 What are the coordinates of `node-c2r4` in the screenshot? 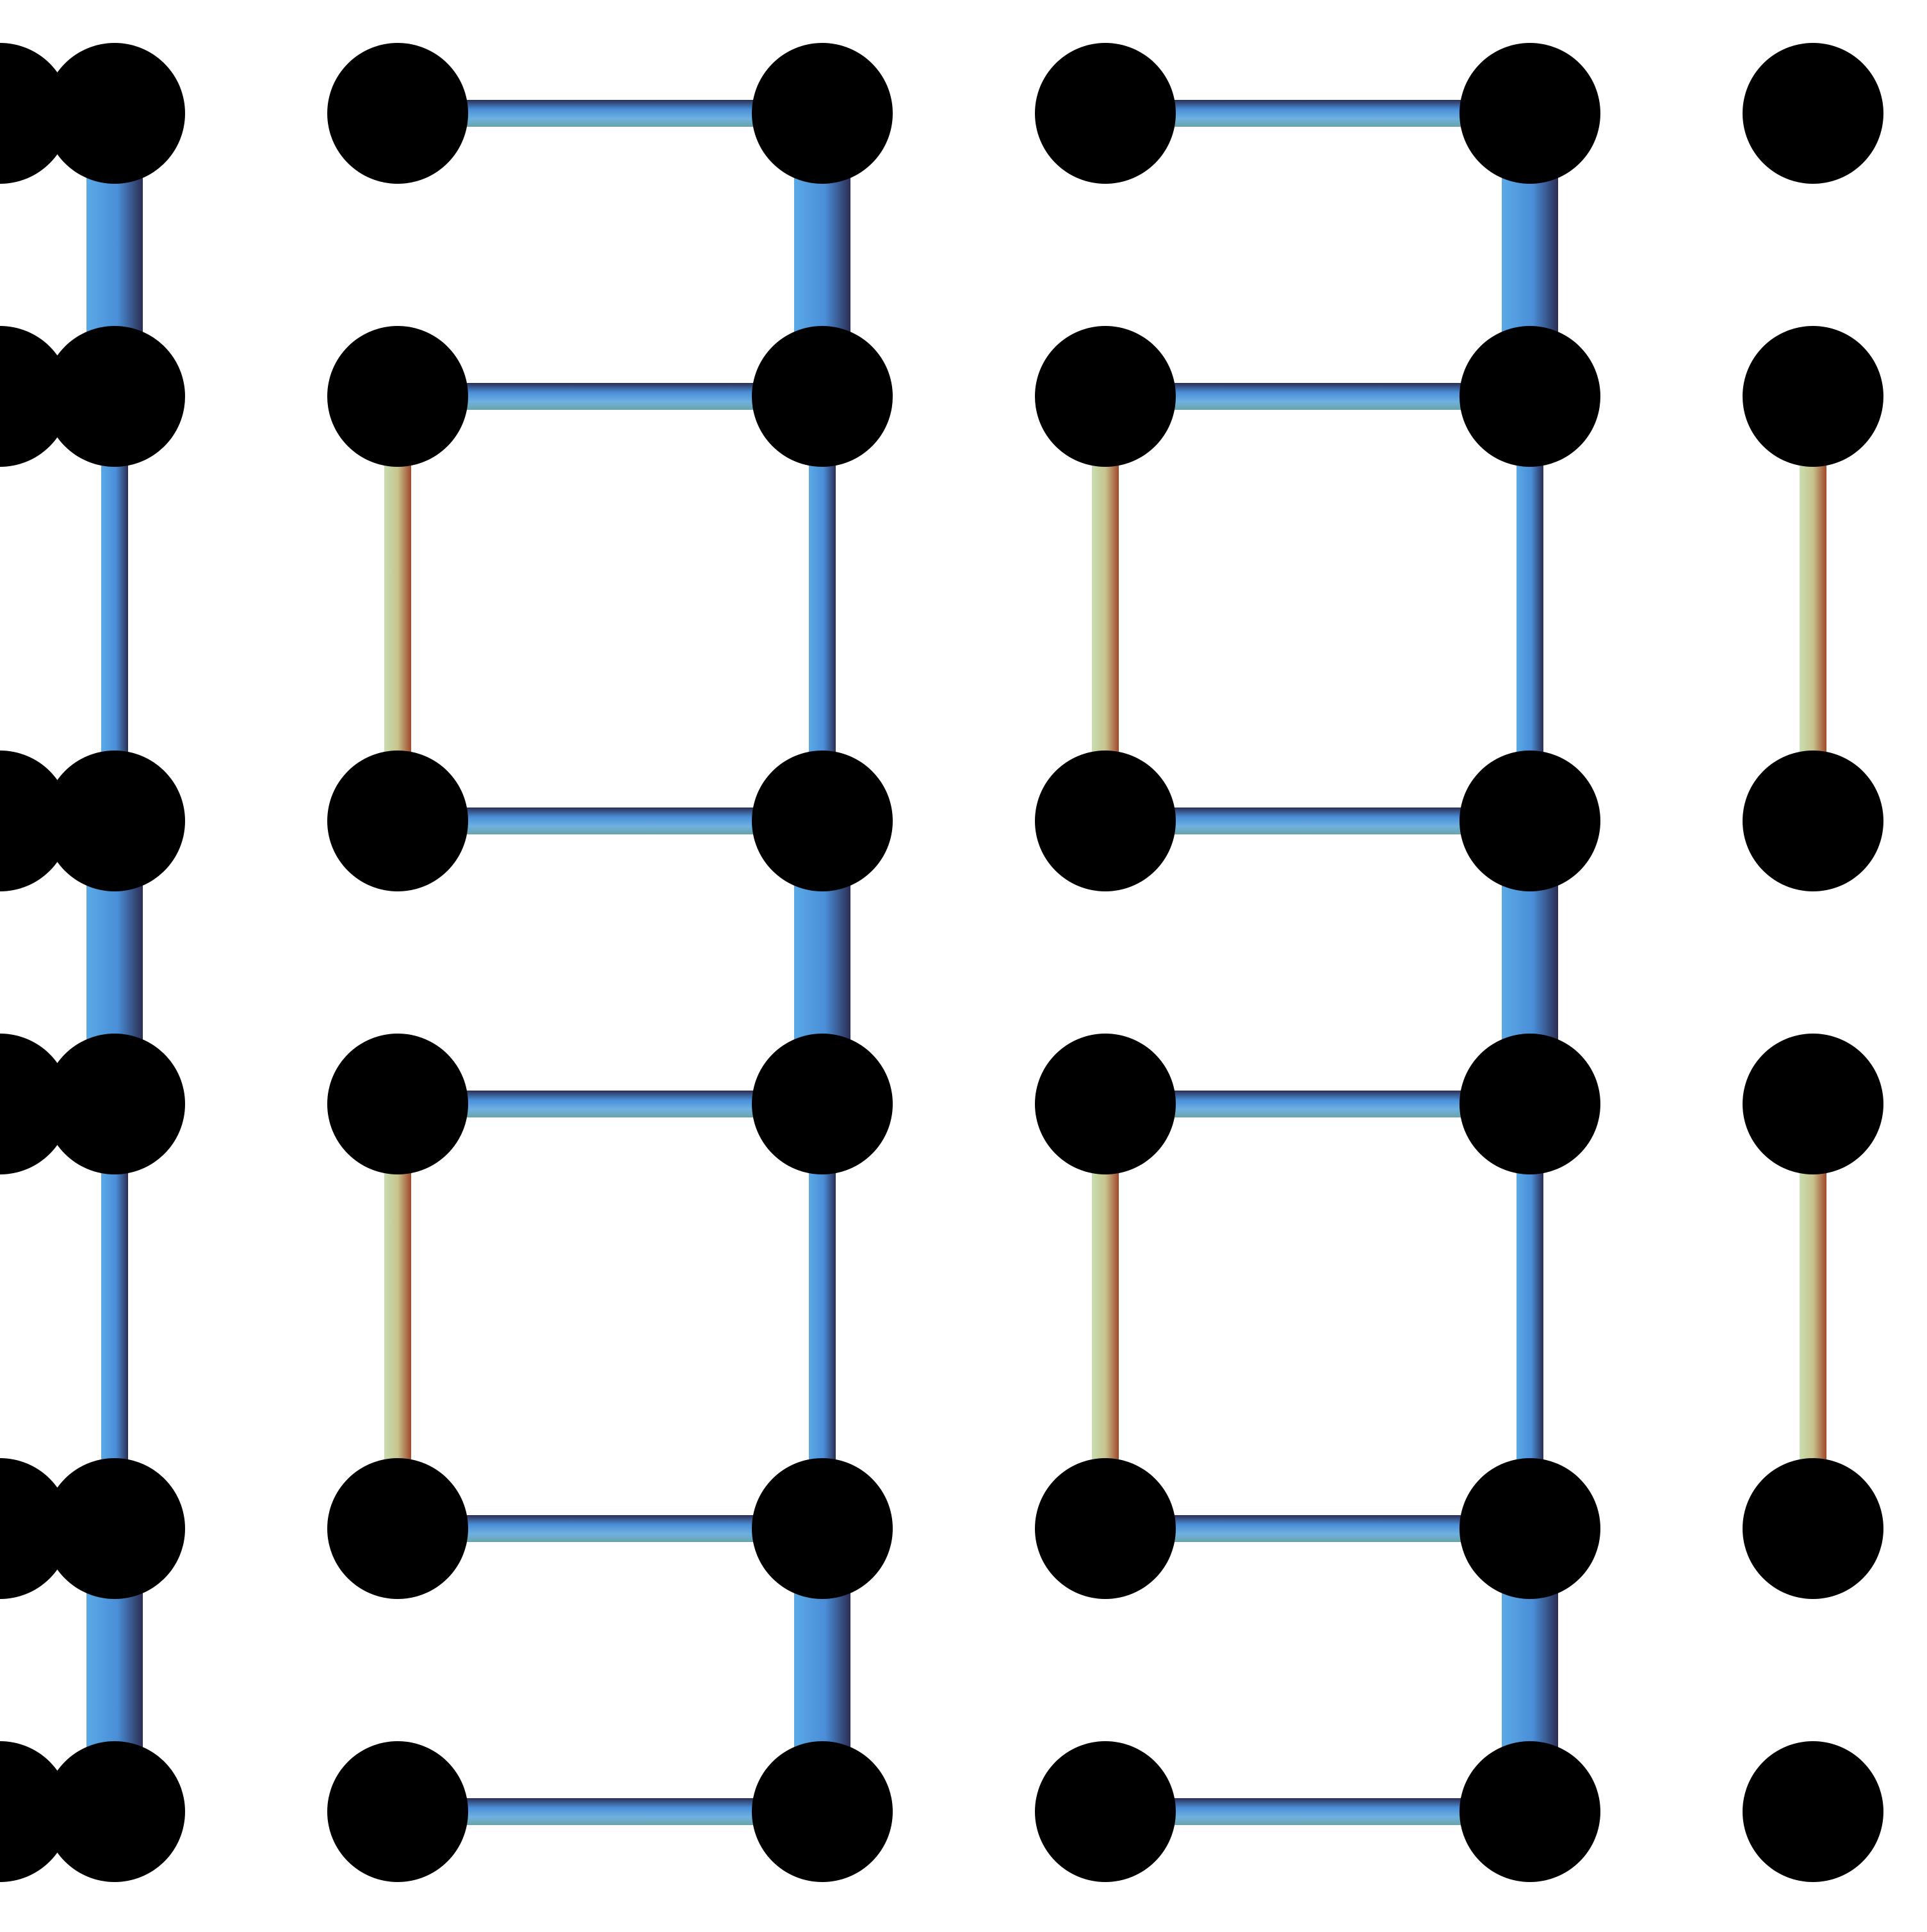 It's located at (822, 1529).